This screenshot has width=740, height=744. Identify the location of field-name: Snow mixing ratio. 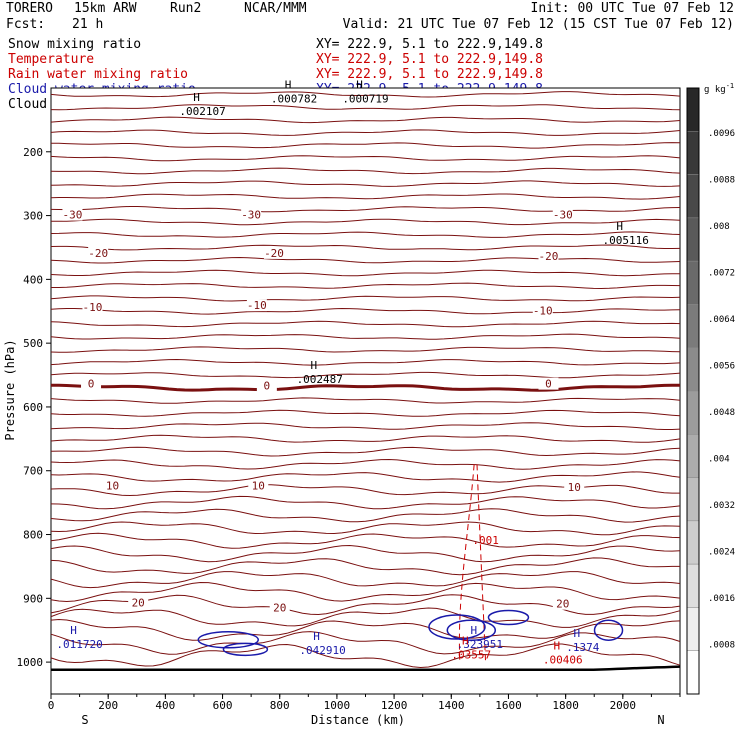
(74, 44).